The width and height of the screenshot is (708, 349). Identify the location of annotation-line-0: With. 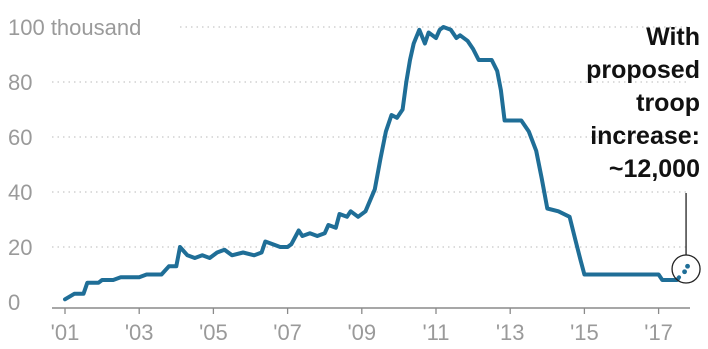
(673, 37).